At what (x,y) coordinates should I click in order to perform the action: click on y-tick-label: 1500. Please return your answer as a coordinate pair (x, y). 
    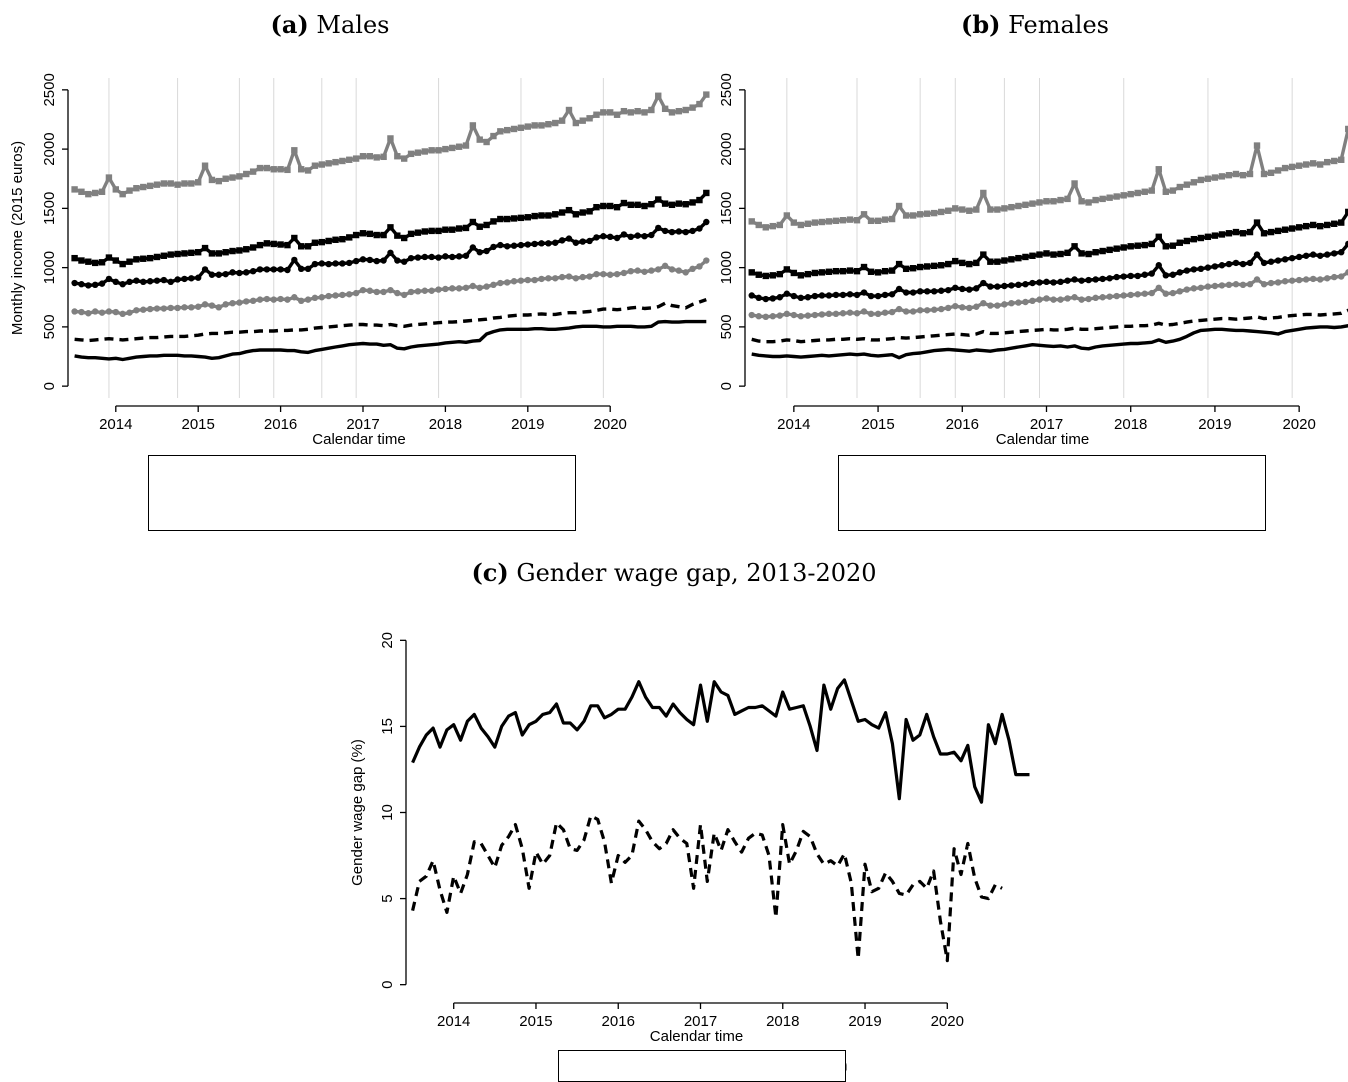
    Looking at the image, I should click on (726, 208).